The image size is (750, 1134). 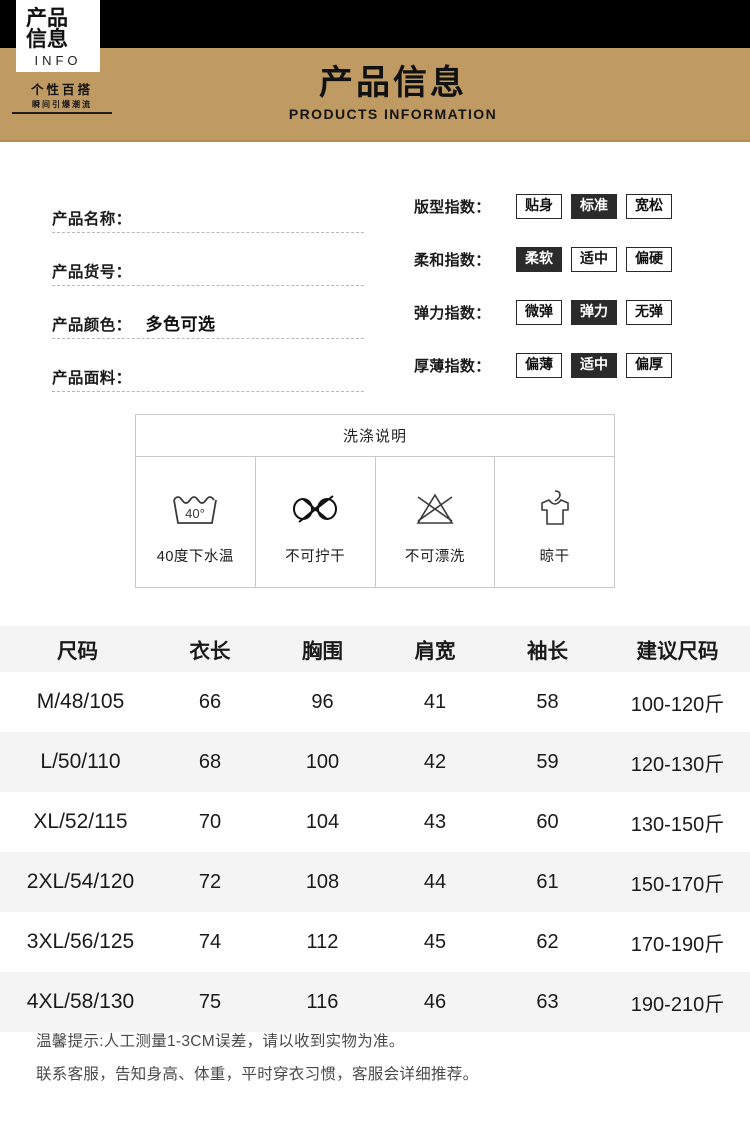 I want to click on index-option: 偏薄, so click(x=539, y=365).